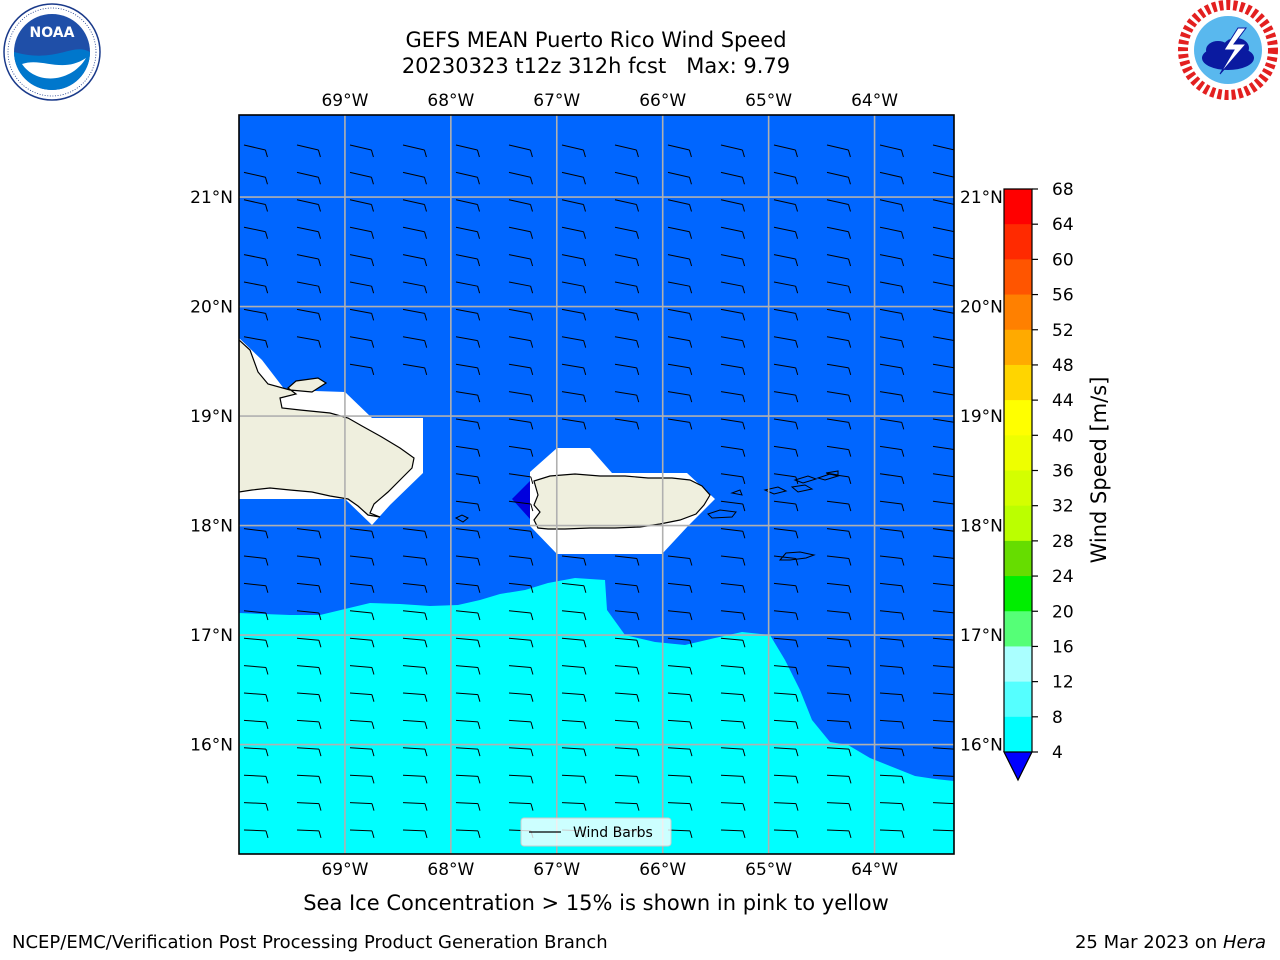  What do you see at coordinates (1063, 612) in the screenshot?
I see `colorbar-tick-label: 20` at bounding box center [1063, 612].